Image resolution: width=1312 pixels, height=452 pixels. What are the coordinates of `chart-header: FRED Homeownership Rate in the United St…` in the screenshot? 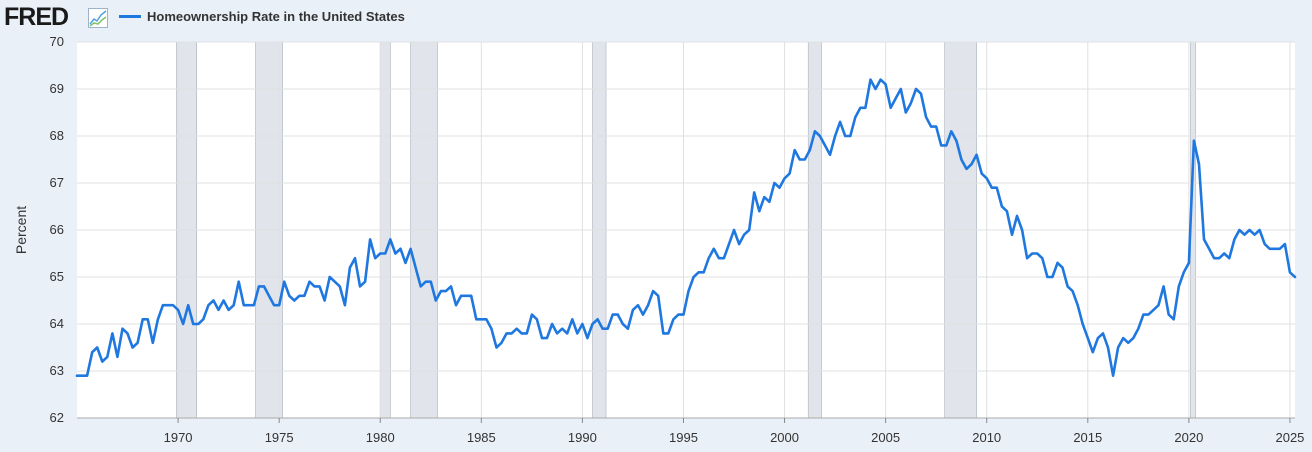 It's located at (656, 17).